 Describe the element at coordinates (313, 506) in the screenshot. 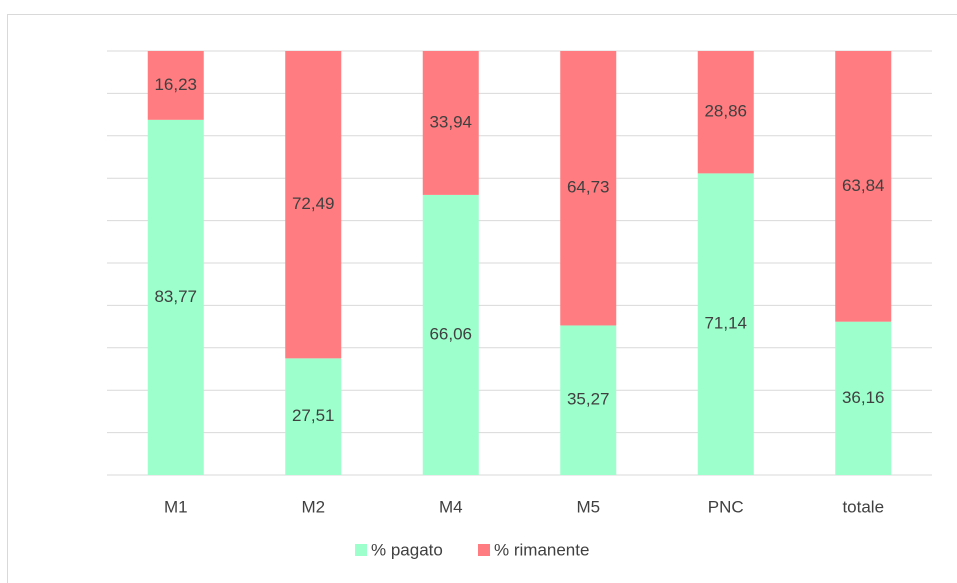

I see `x-tick-label: M2` at that location.